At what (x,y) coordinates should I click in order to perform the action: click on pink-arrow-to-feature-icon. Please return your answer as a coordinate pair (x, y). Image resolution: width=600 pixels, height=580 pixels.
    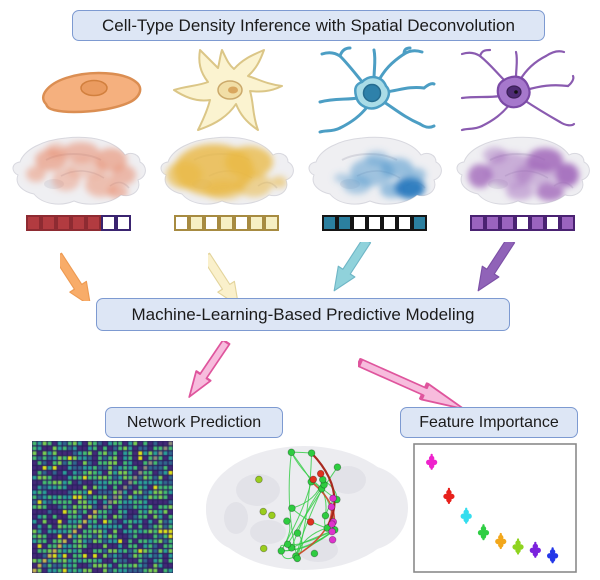
    Looking at the image, I should click on (412, 383).